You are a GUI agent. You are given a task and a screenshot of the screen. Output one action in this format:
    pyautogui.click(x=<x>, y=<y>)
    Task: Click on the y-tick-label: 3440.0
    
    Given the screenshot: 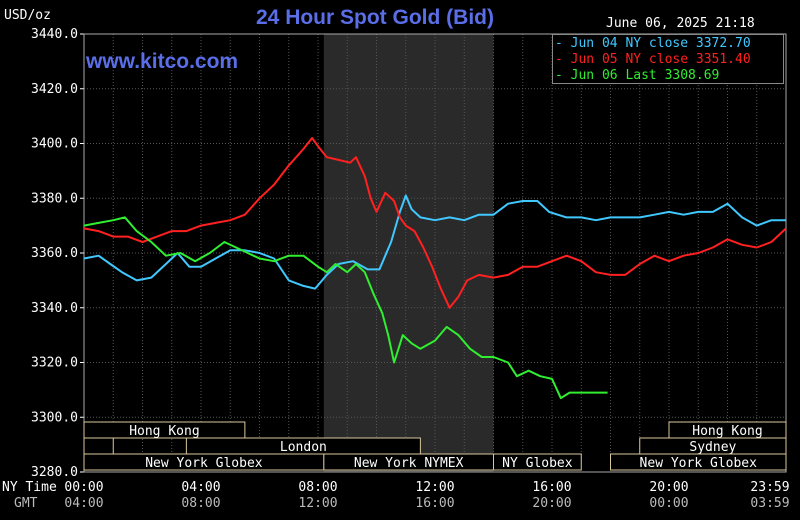 What is the action you would take?
    pyautogui.click(x=54, y=34)
    